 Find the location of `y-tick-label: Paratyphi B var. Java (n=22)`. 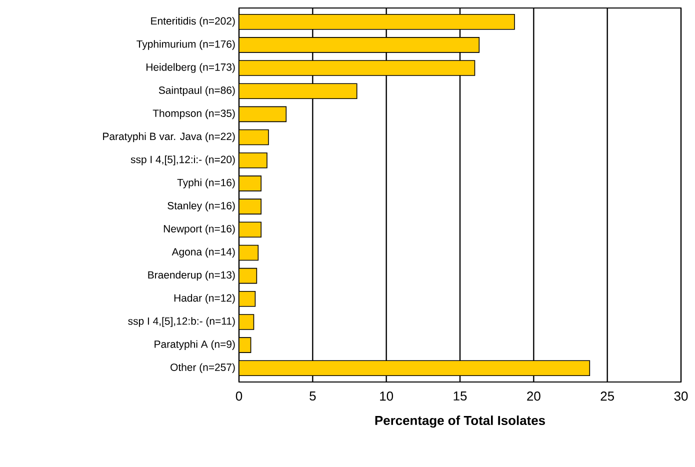

y-tick-label: Paratyphi B var. Java (n=22) is located at coordinates (169, 137).